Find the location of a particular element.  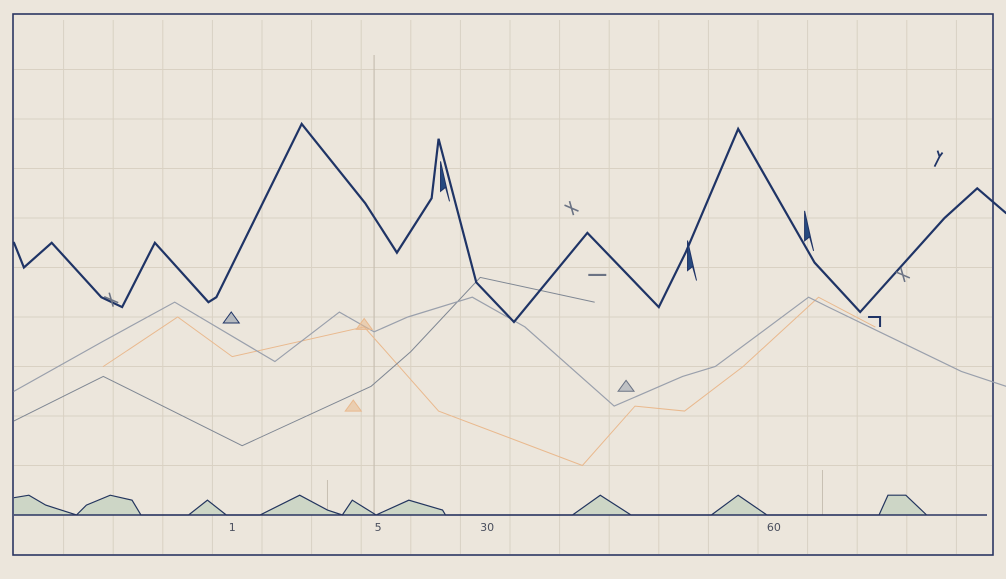

x-tick-label: 30 is located at coordinates (487, 527).